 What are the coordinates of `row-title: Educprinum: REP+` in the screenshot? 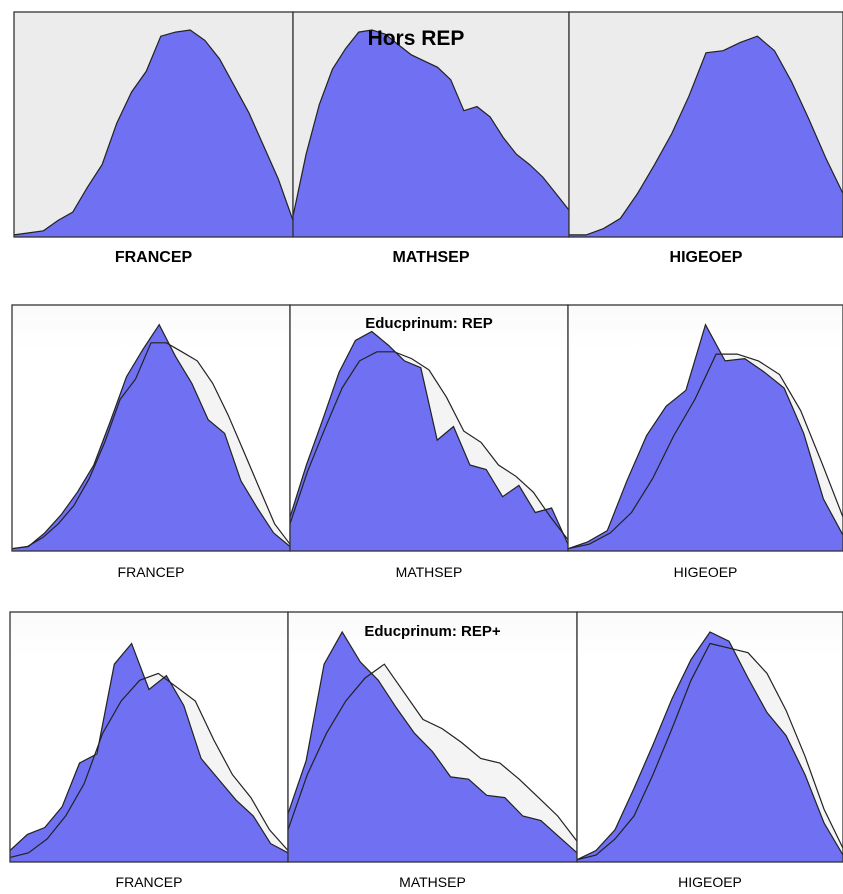 It's located at (432, 631).